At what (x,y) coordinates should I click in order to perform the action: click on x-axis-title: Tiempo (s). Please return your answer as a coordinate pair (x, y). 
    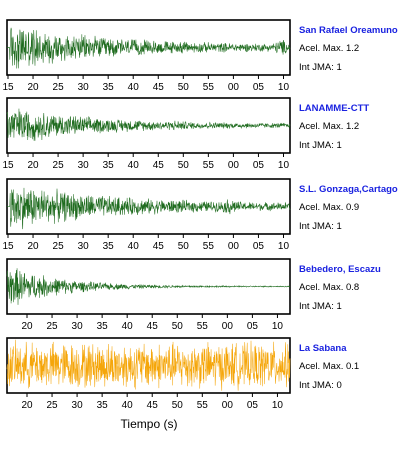
    Looking at the image, I should click on (149, 424).